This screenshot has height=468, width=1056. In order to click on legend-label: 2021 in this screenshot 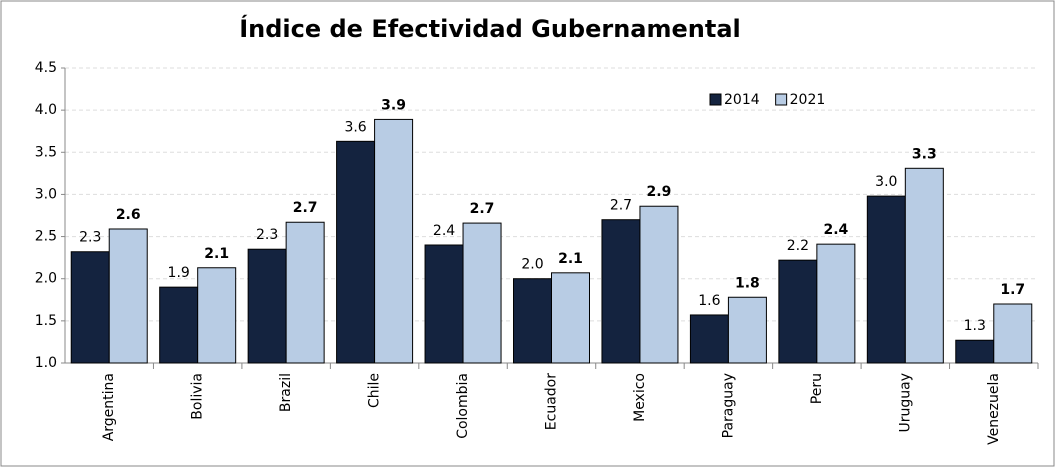, I will do `click(808, 100)`.